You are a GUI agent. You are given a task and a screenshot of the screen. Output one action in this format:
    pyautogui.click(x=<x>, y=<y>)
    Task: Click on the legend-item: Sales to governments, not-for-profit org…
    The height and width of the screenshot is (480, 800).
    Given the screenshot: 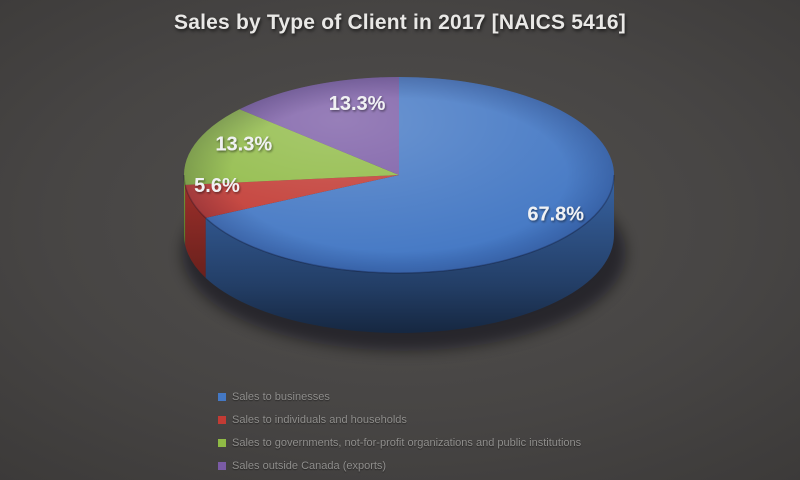 What is the action you would take?
    pyautogui.click(x=399, y=442)
    